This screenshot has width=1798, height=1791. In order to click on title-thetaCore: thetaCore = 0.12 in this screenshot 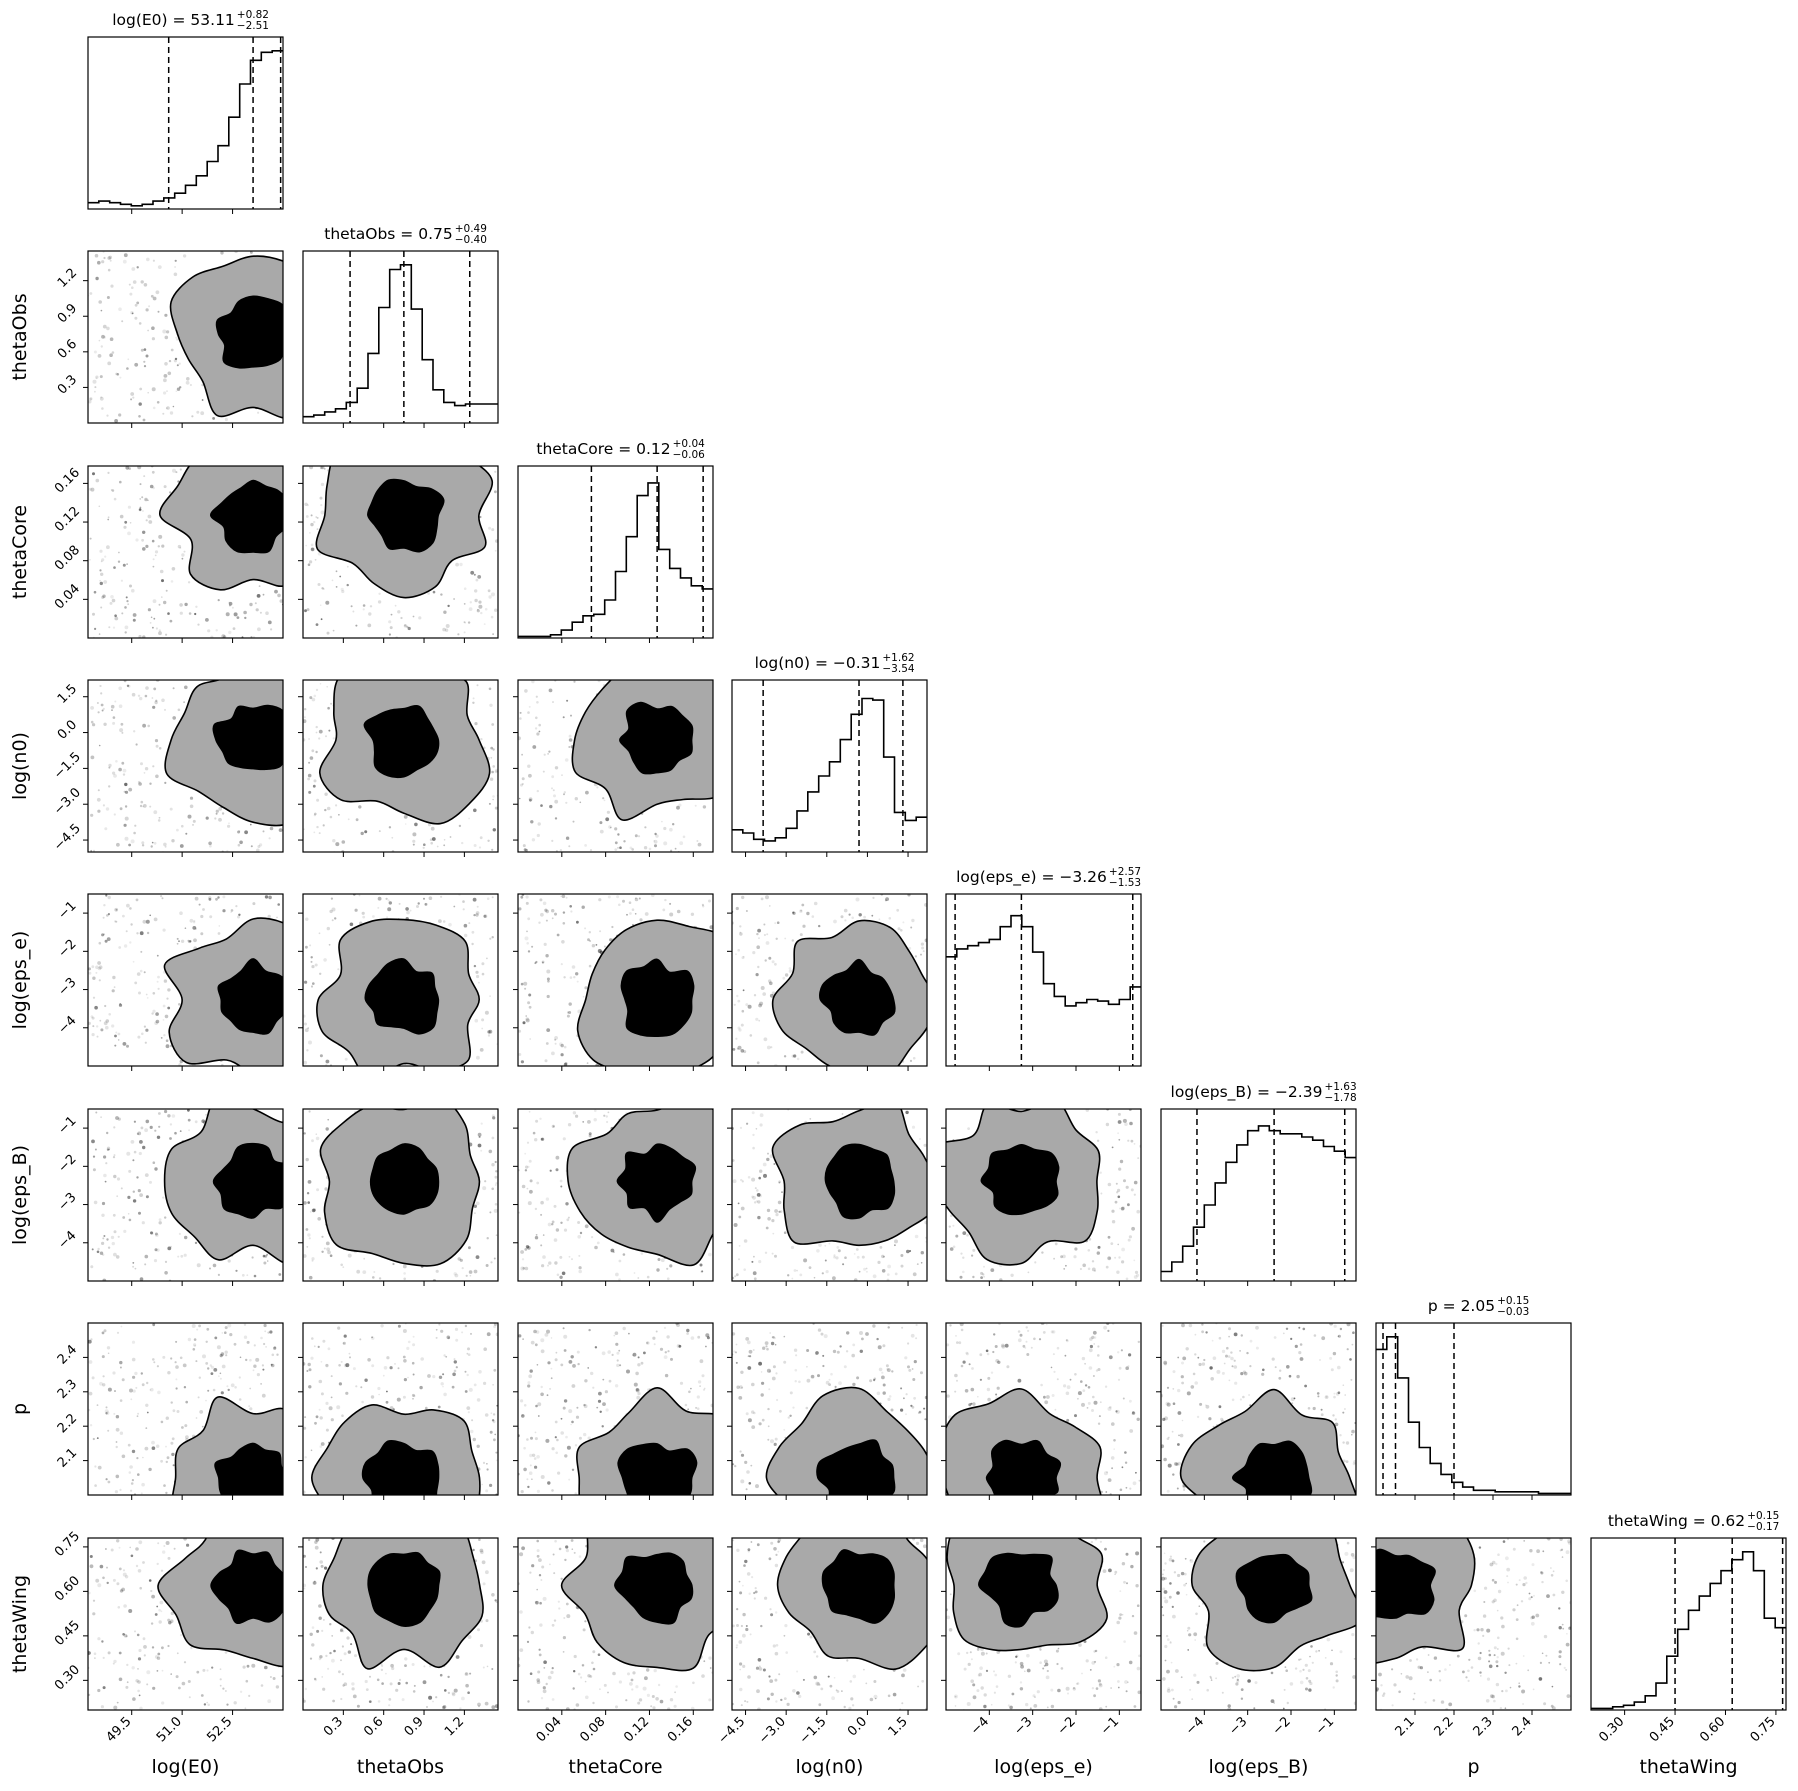, I will do `click(603, 449)`.